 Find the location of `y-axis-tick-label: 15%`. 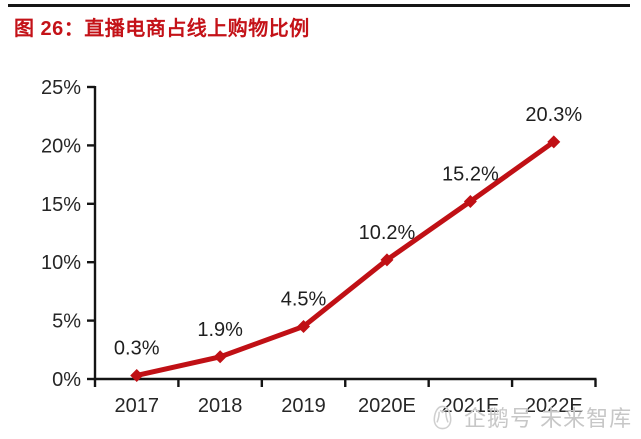

y-axis-tick-label: 15% is located at coordinates (61, 205).